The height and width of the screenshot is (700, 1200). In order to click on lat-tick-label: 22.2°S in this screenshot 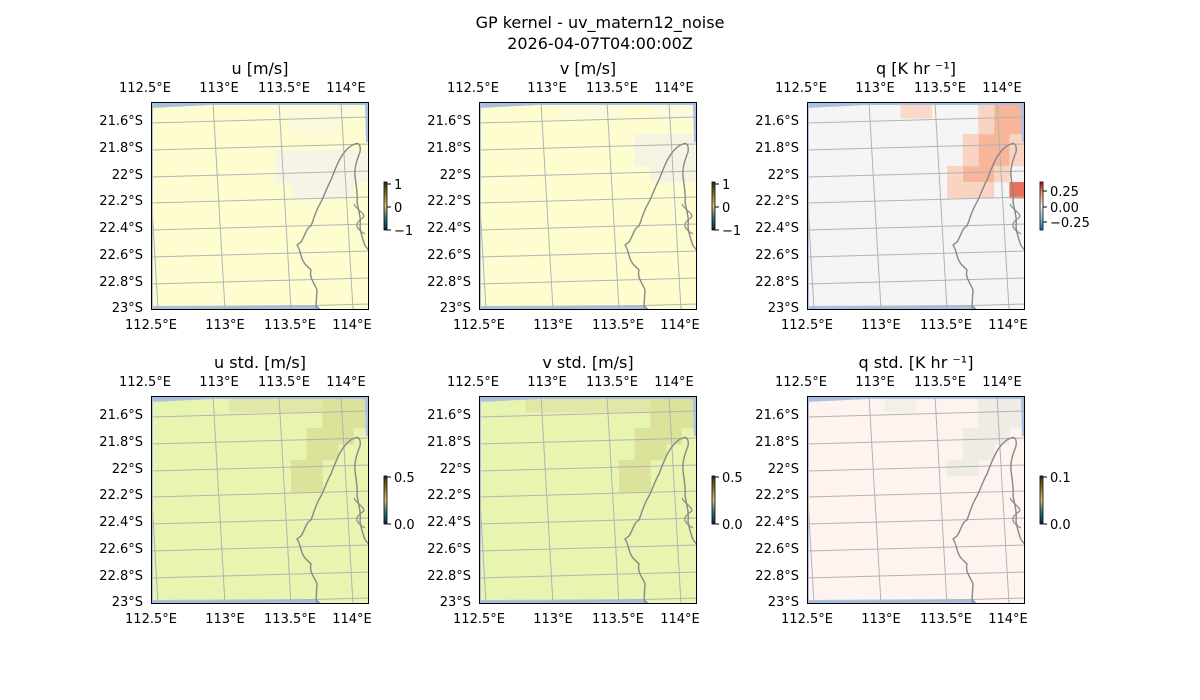, I will do `click(449, 495)`.